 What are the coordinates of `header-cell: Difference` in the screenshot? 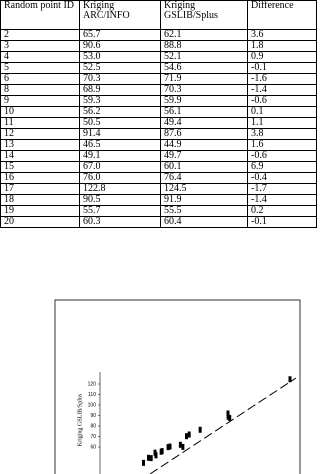 It's located at (282, 15).